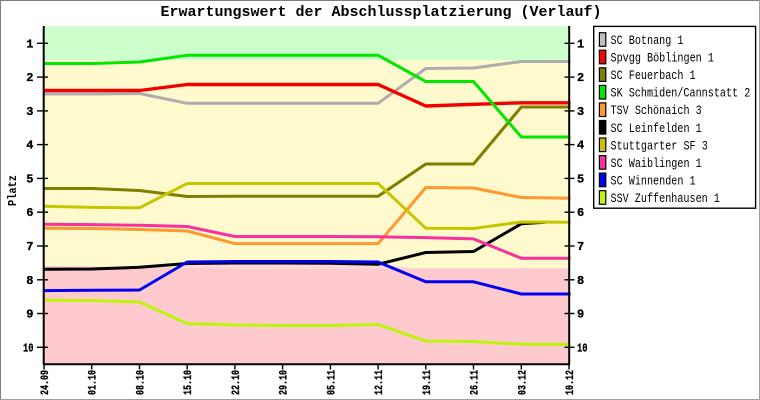 This screenshot has width=760, height=400. What do you see at coordinates (571, 382) in the screenshot?
I see `svg-text: 10.12` at bounding box center [571, 382].